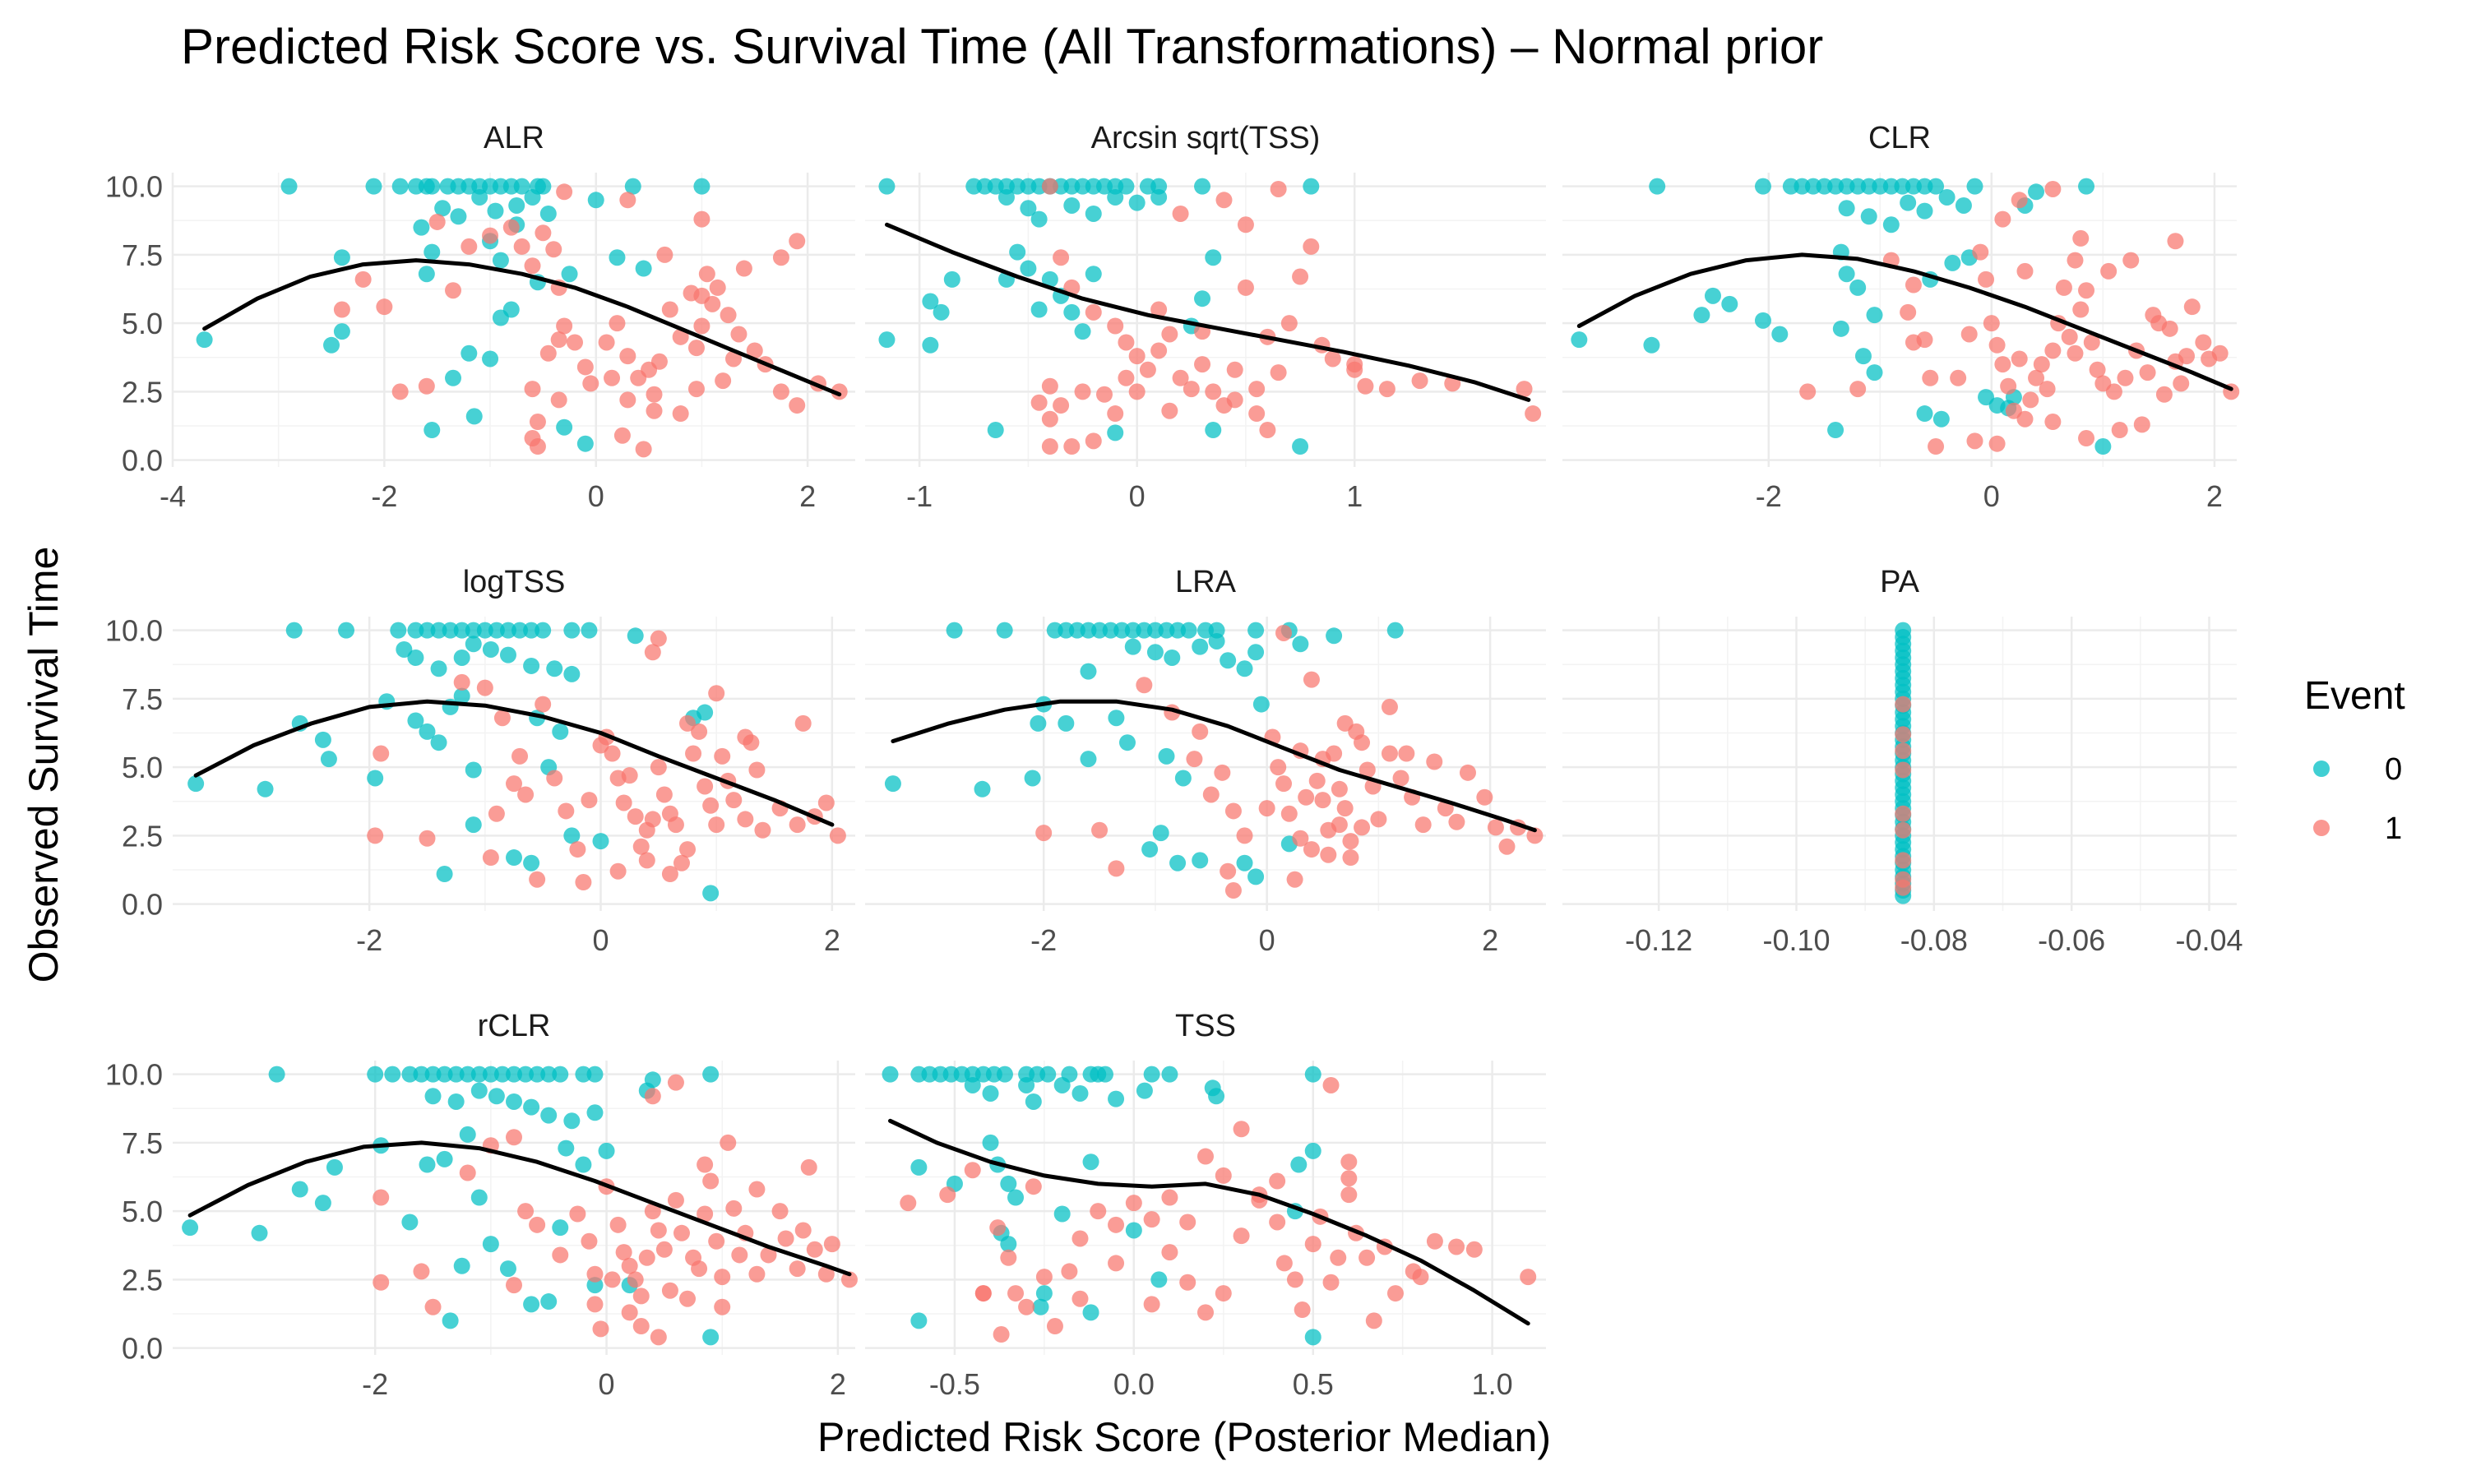 The height and width of the screenshot is (1484, 2467). Describe the element at coordinates (1934, 940) in the screenshot. I see `x-tick-label: -0.08` at that location.